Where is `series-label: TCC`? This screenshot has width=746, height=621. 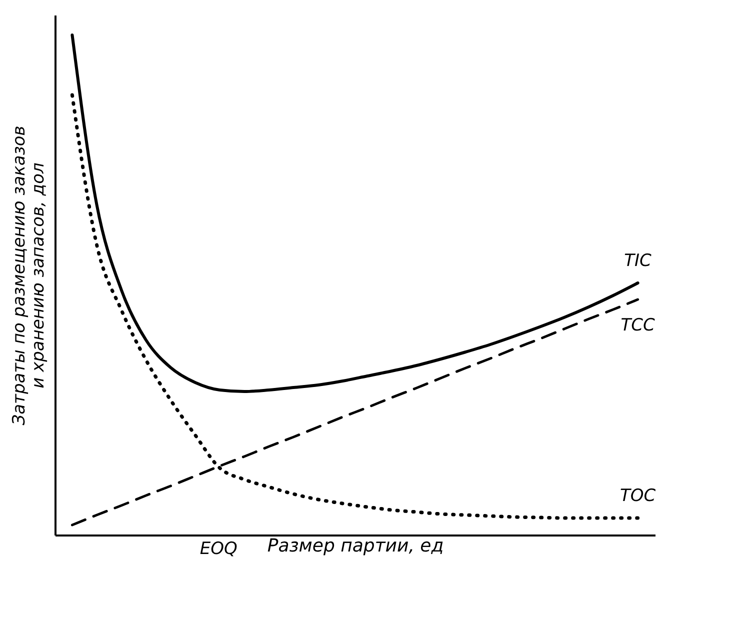
series-label: TCC is located at coordinates (637, 326).